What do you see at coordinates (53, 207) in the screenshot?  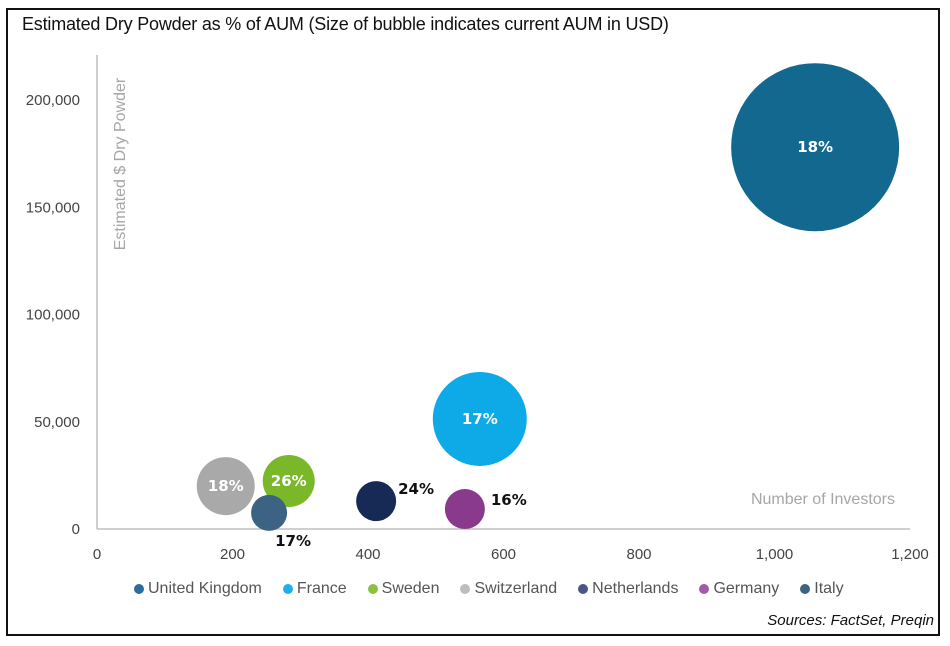 I see `y-tick-label: 150,000` at bounding box center [53, 207].